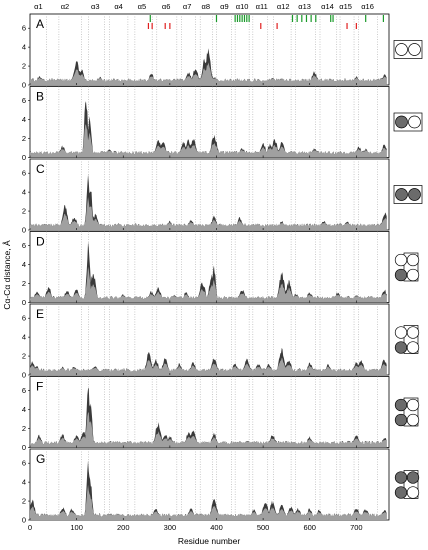 The width and height of the screenshot is (428, 550). Describe the element at coordinates (170, 527) in the screenshot. I see `x-tick-label: 300` at that location.